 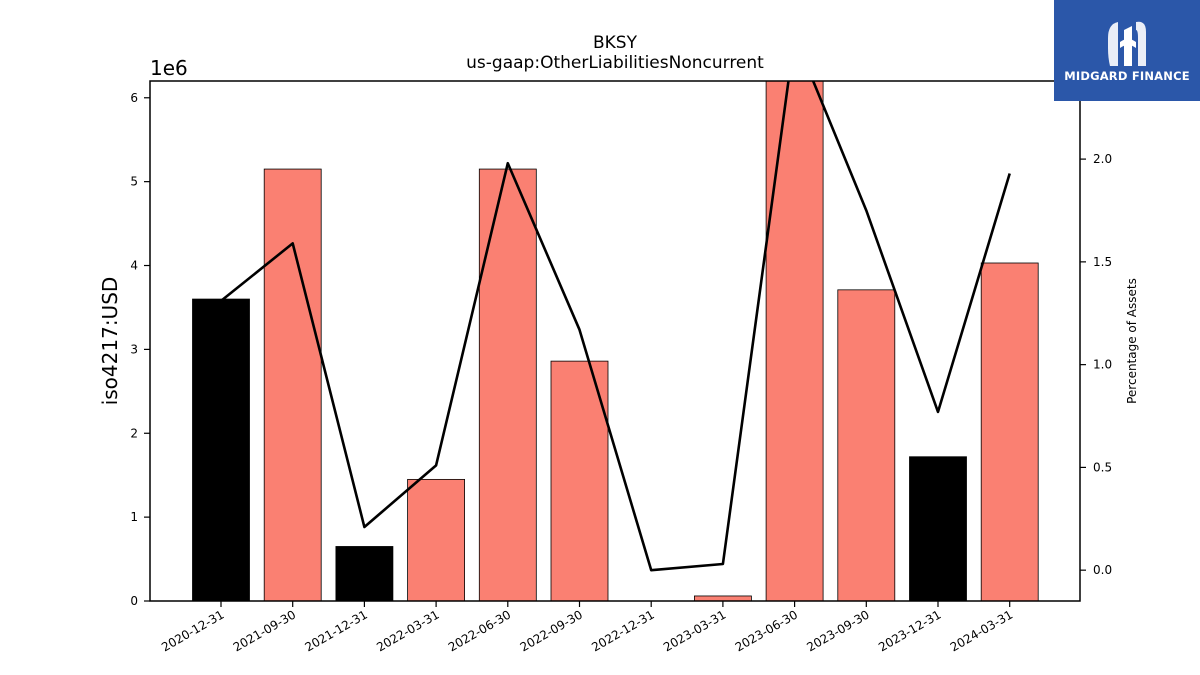 I want to click on x-tick-label-2023-12-31: 2023-12-31, so click(x=909, y=630).